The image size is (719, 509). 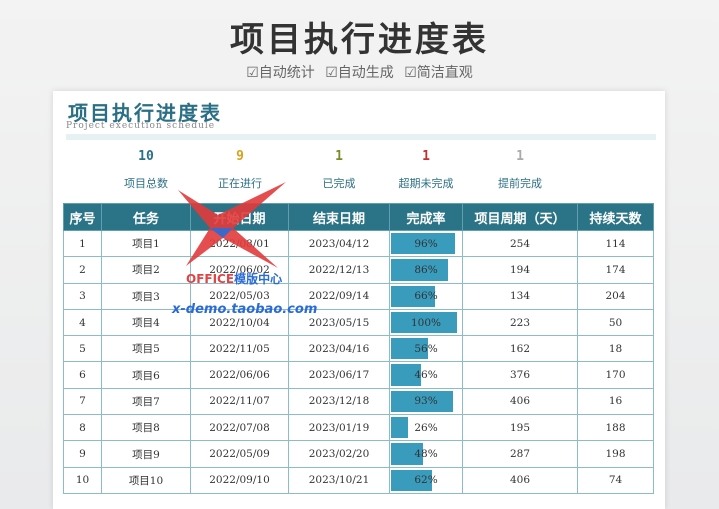 What do you see at coordinates (240, 183) in the screenshot?
I see `stat-label: 正在进行` at bounding box center [240, 183].